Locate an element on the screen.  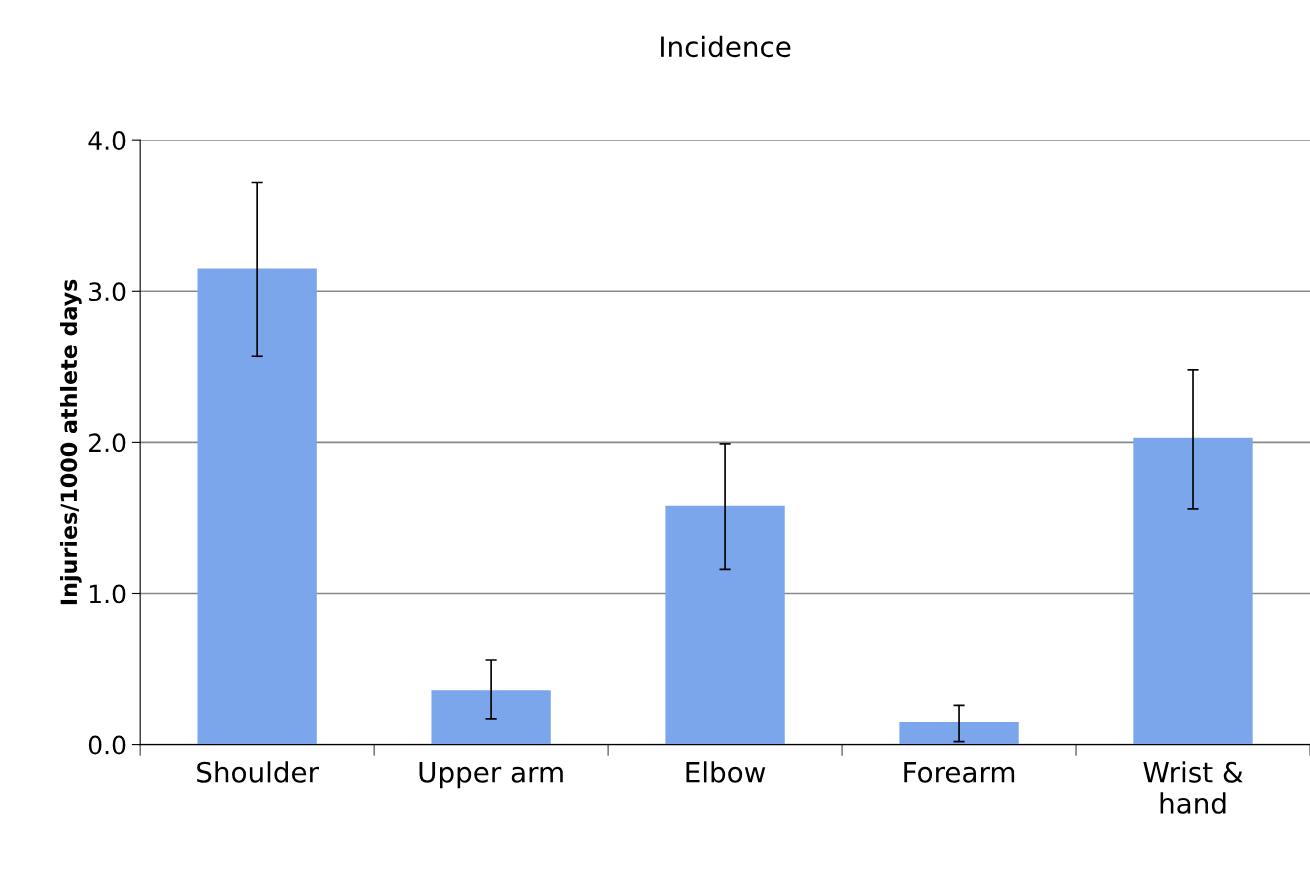
x-tick-label: Upper arm is located at coordinates (491, 775).